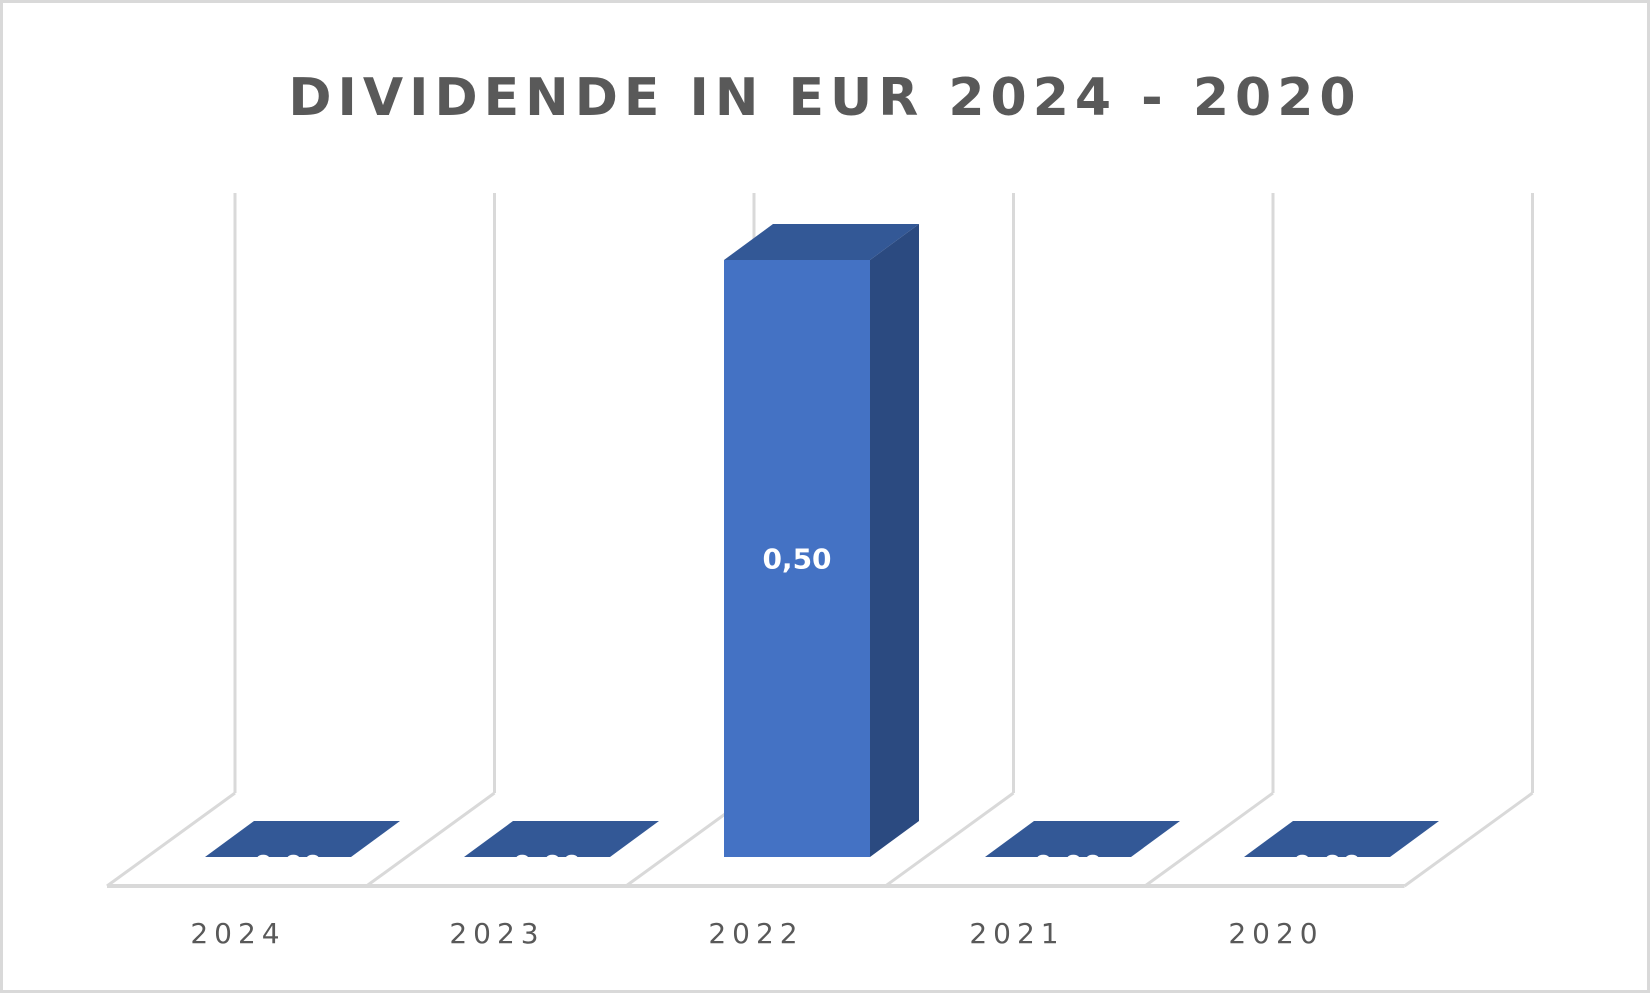  What do you see at coordinates (1016, 933) in the screenshot?
I see `category-label-2021: 2021` at bounding box center [1016, 933].